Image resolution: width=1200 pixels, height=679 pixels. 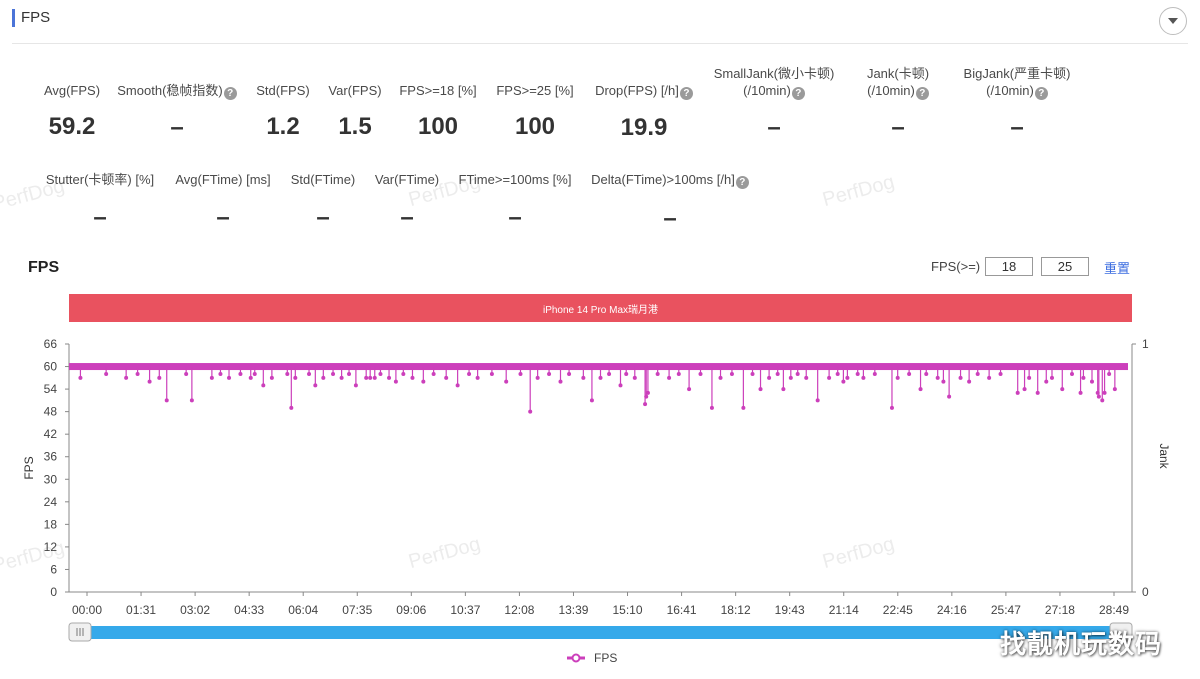 I want to click on x-tick-label: 27:18, so click(x=1060, y=610).